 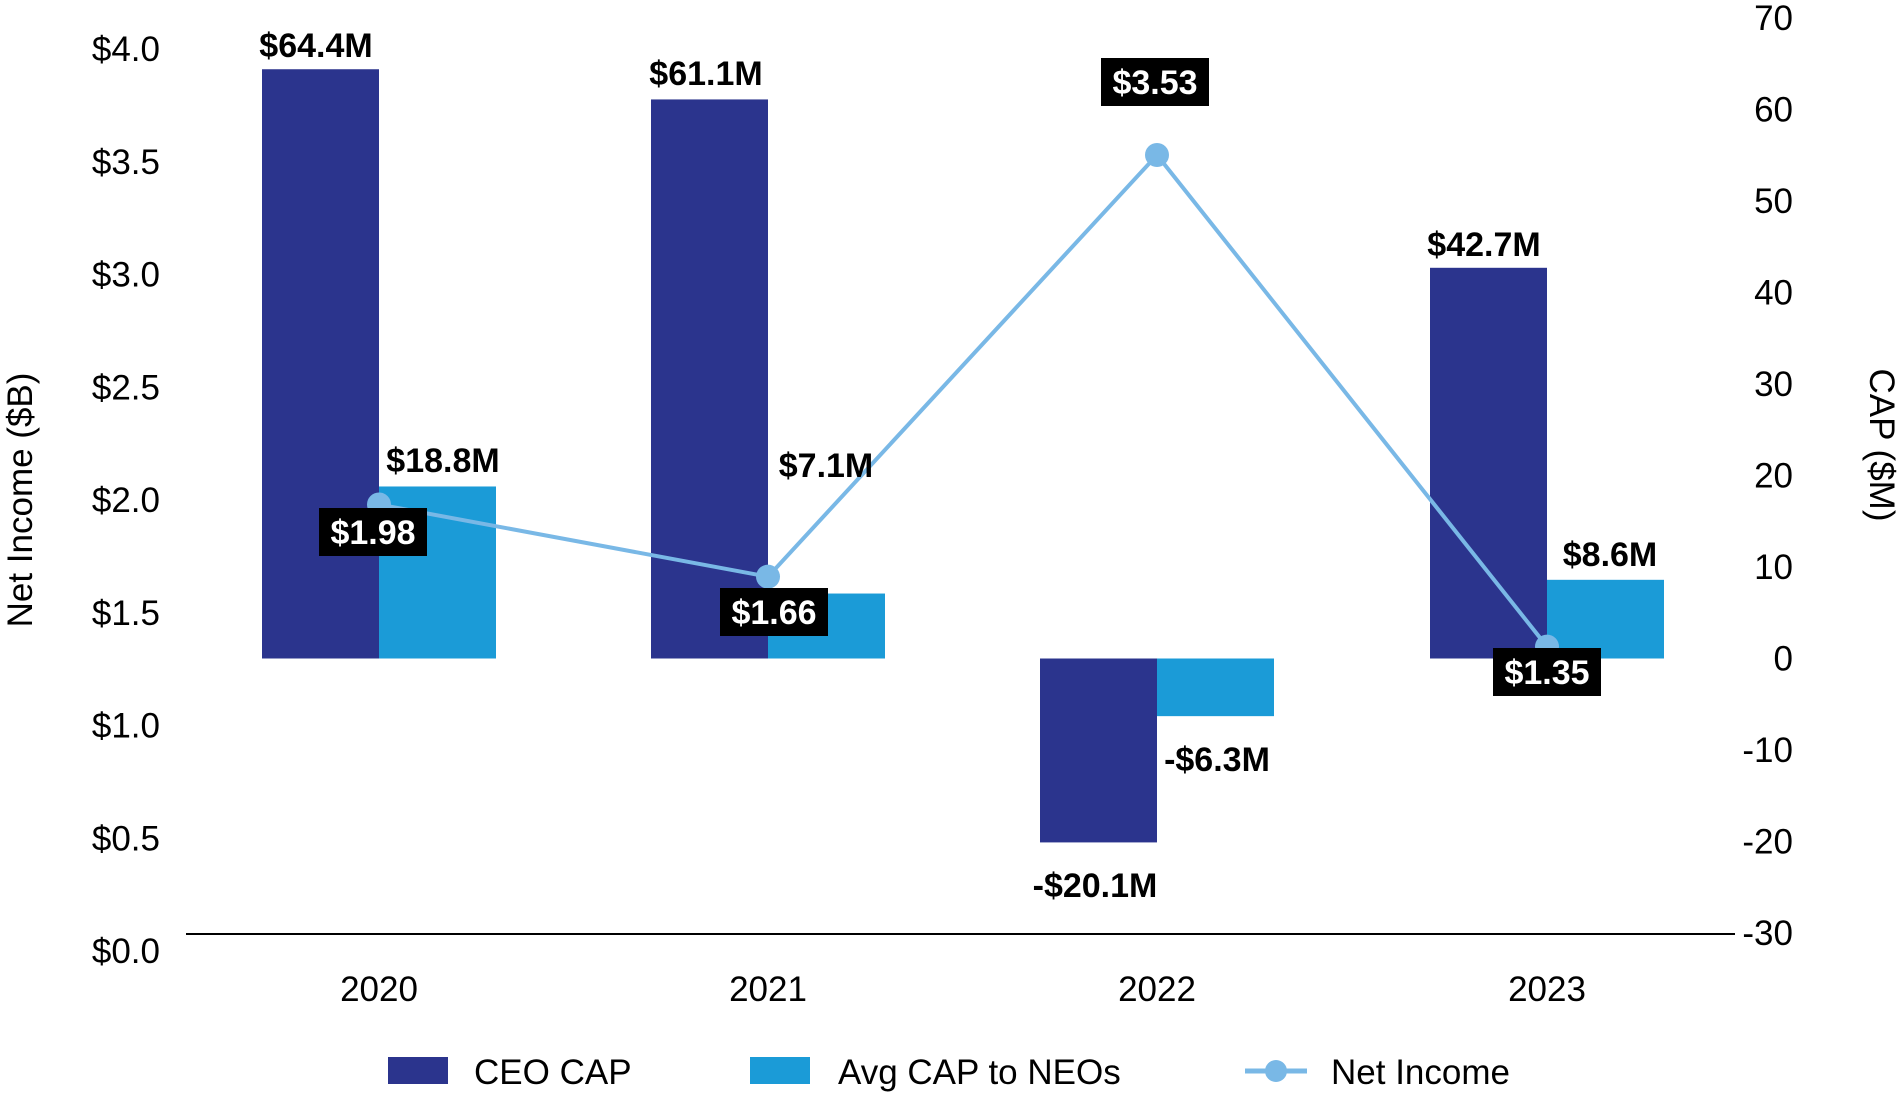 I want to click on left-tick-label: $0.5, so click(x=126, y=838).